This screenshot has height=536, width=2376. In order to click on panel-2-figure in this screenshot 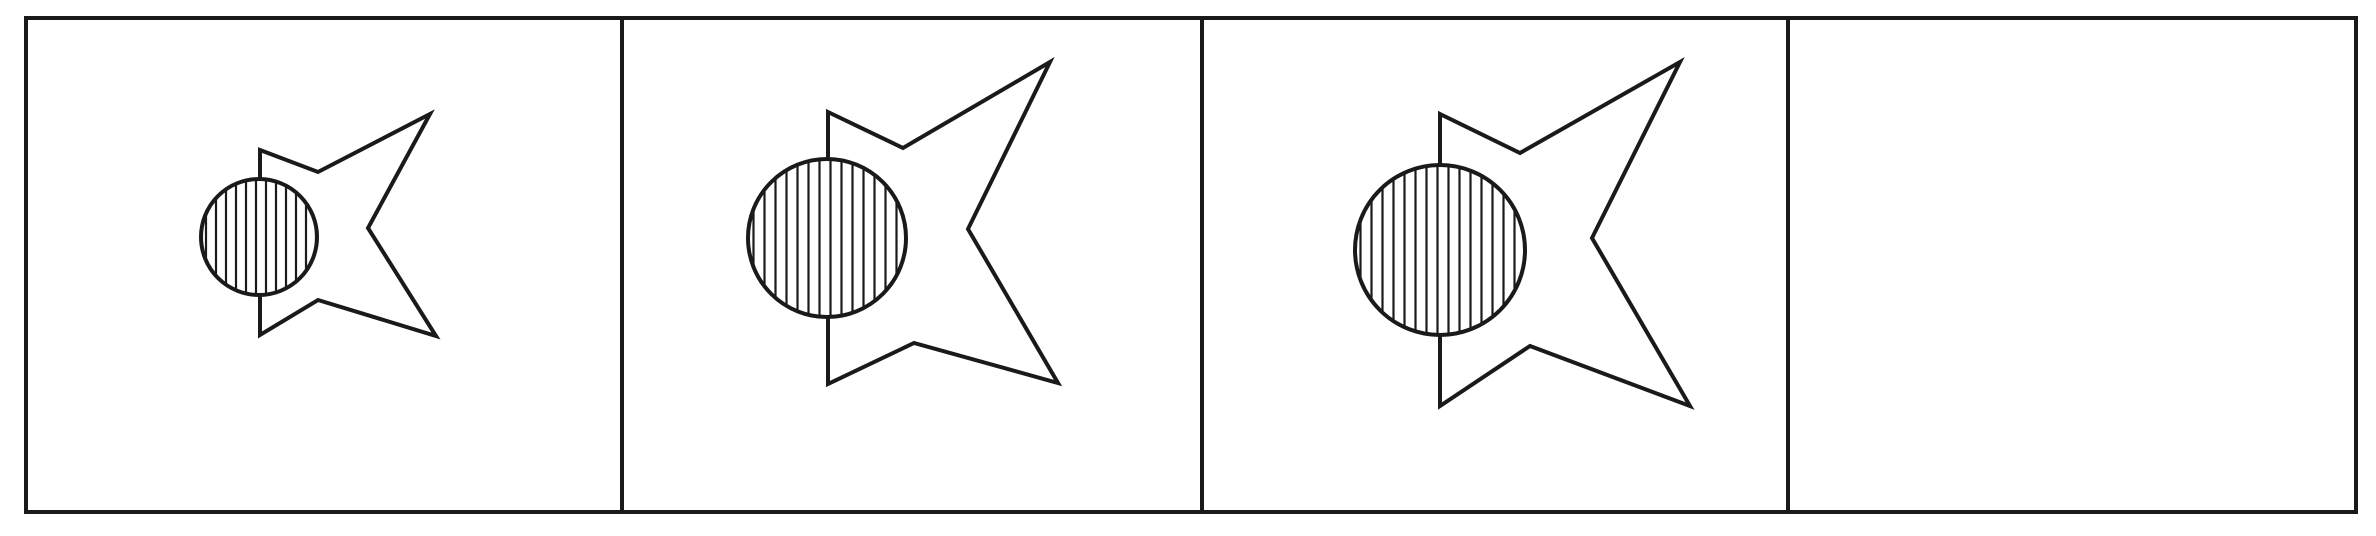, I will do `click(904, 222)`.